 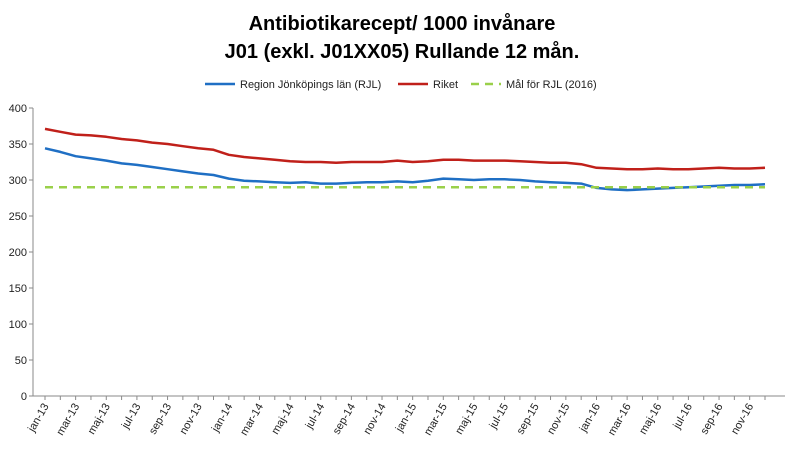 I want to click on y-tick-label: 250, so click(x=18, y=217).